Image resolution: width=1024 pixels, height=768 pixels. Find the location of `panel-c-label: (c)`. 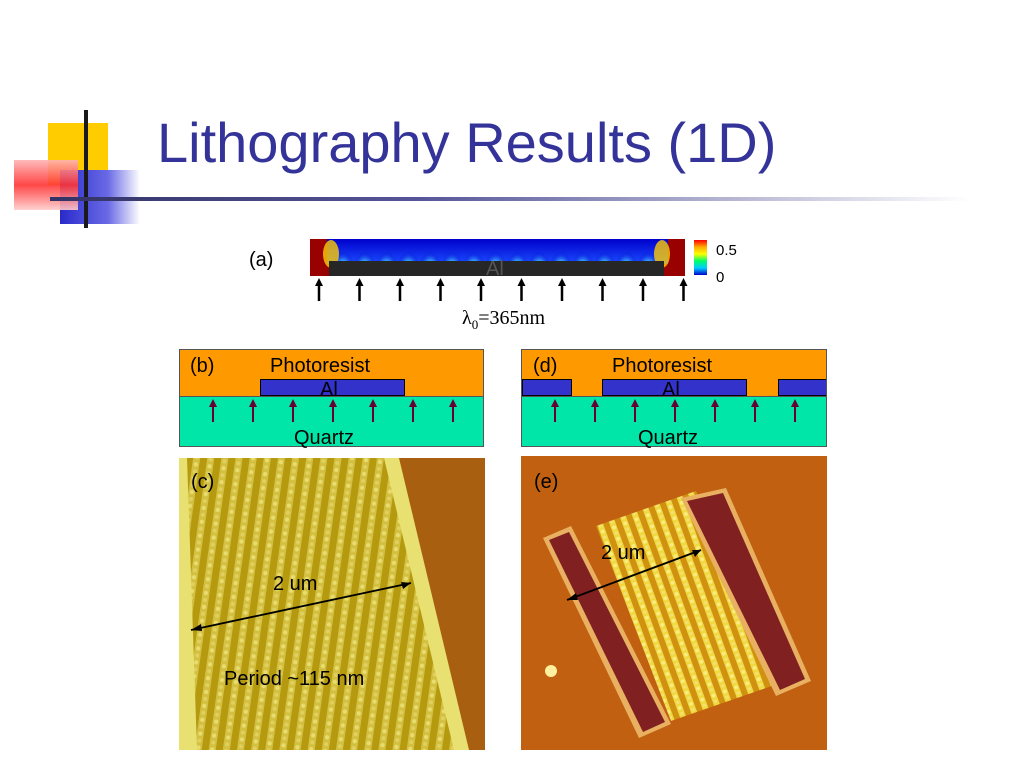

panel-c-label: (c) is located at coordinates (203, 482).